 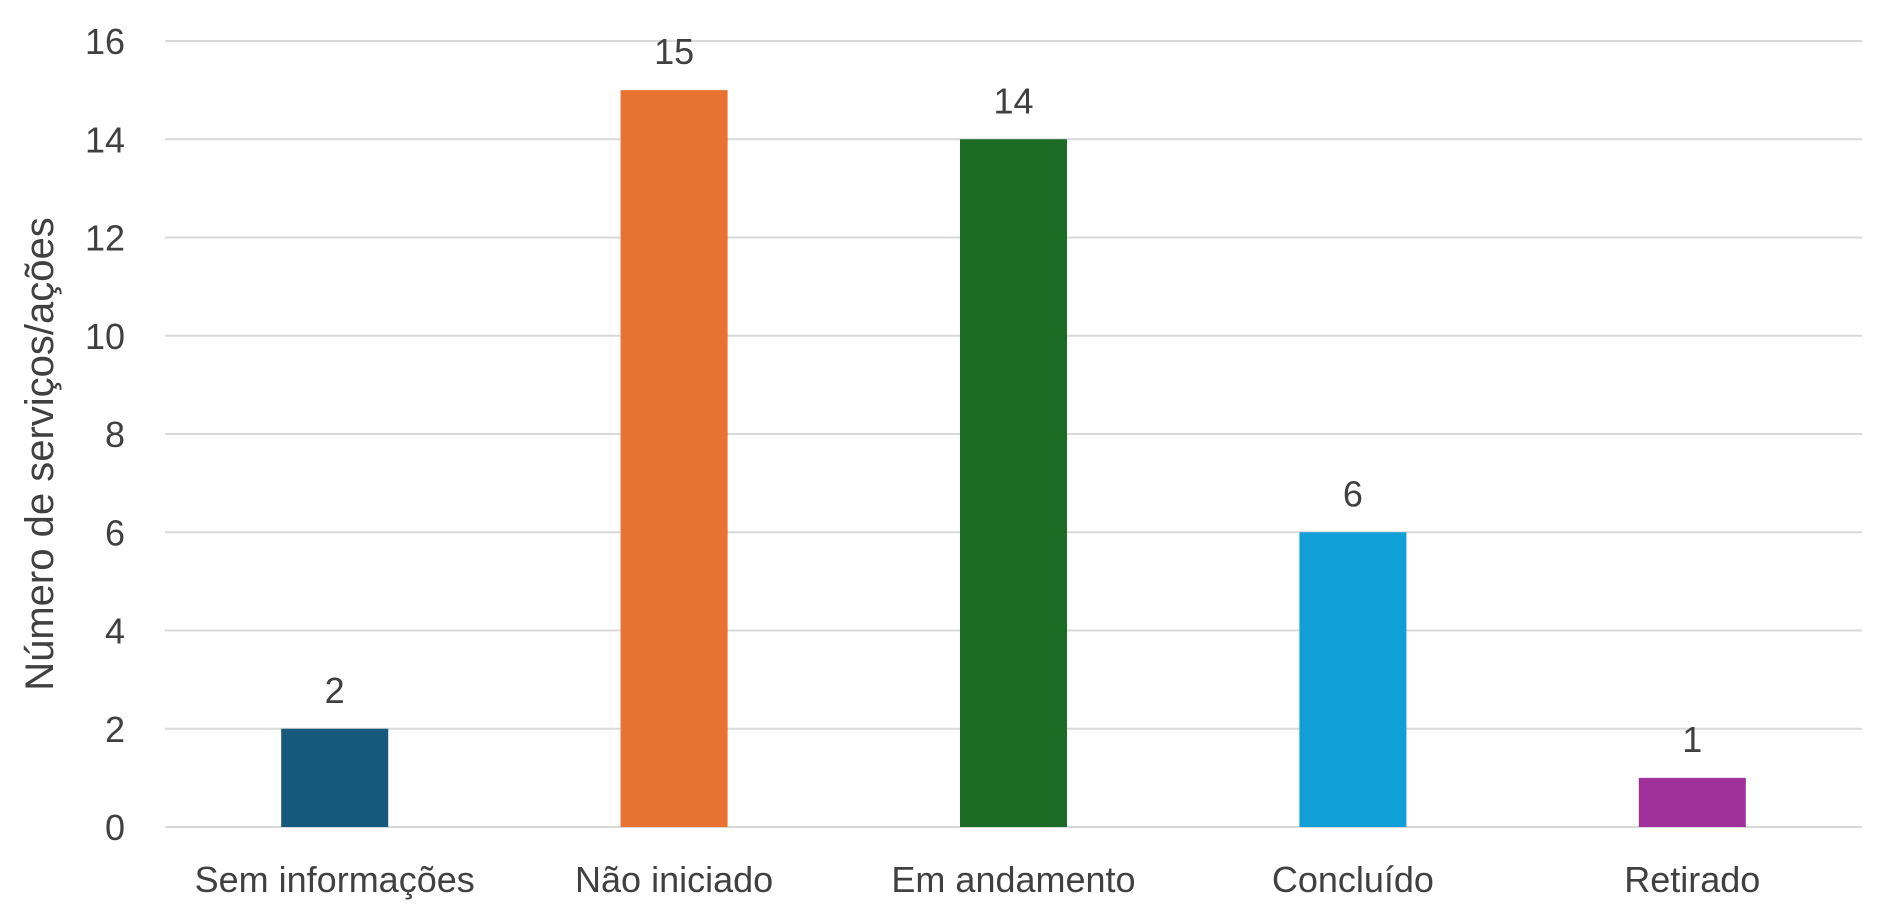 I want to click on y-tick-label: 12, so click(x=105, y=238).